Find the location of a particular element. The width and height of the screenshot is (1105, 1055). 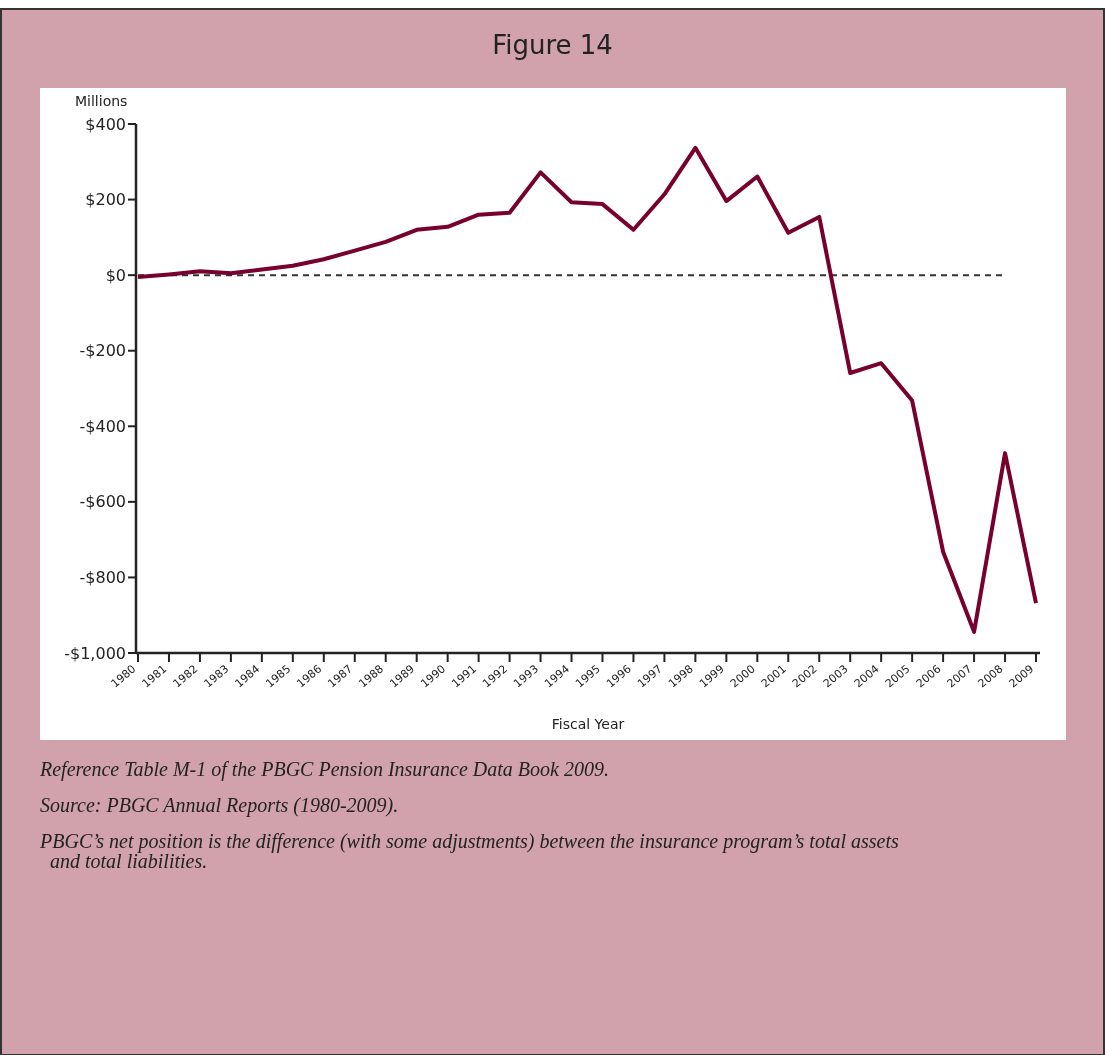

y-tick-label: -$600 is located at coordinates (102, 502).